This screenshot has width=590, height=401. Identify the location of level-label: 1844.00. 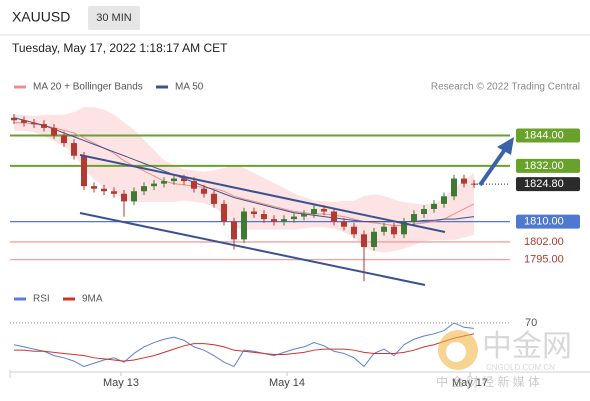
(544, 135).